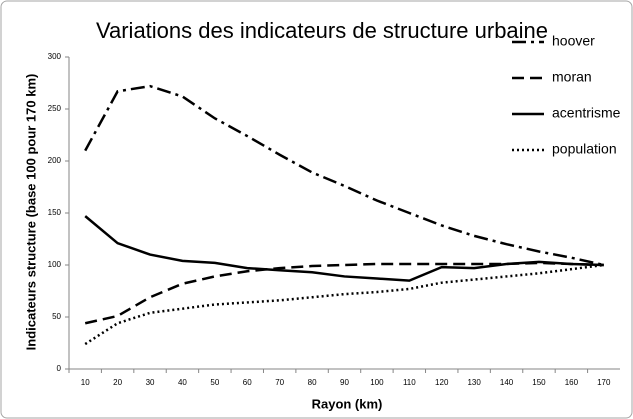 The width and height of the screenshot is (633, 419). Describe the element at coordinates (55, 160) in the screenshot. I see `y-tick-label: 200` at that location.